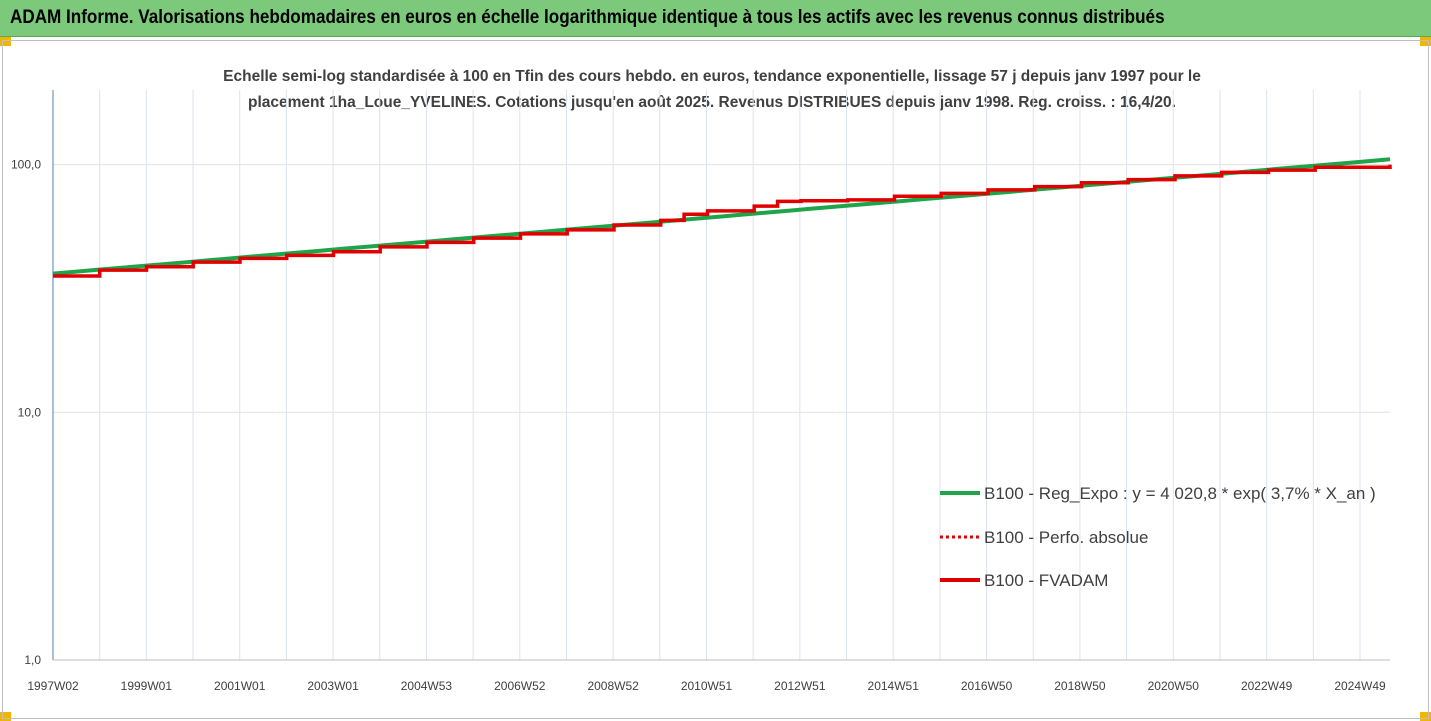 Image resolution: width=1431 pixels, height=721 pixels. I want to click on x-tick-label: 2022W49, so click(1267, 686).